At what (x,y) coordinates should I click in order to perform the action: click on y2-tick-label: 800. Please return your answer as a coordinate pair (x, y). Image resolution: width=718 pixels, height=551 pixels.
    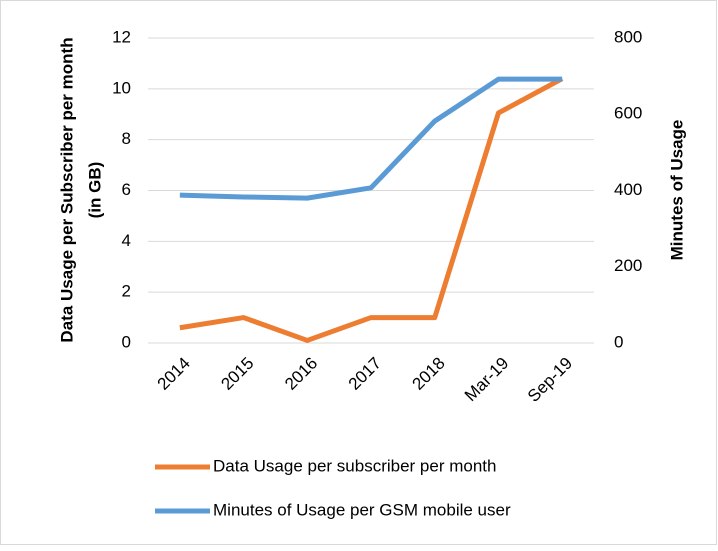
    Looking at the image, I should click on (628, 36).